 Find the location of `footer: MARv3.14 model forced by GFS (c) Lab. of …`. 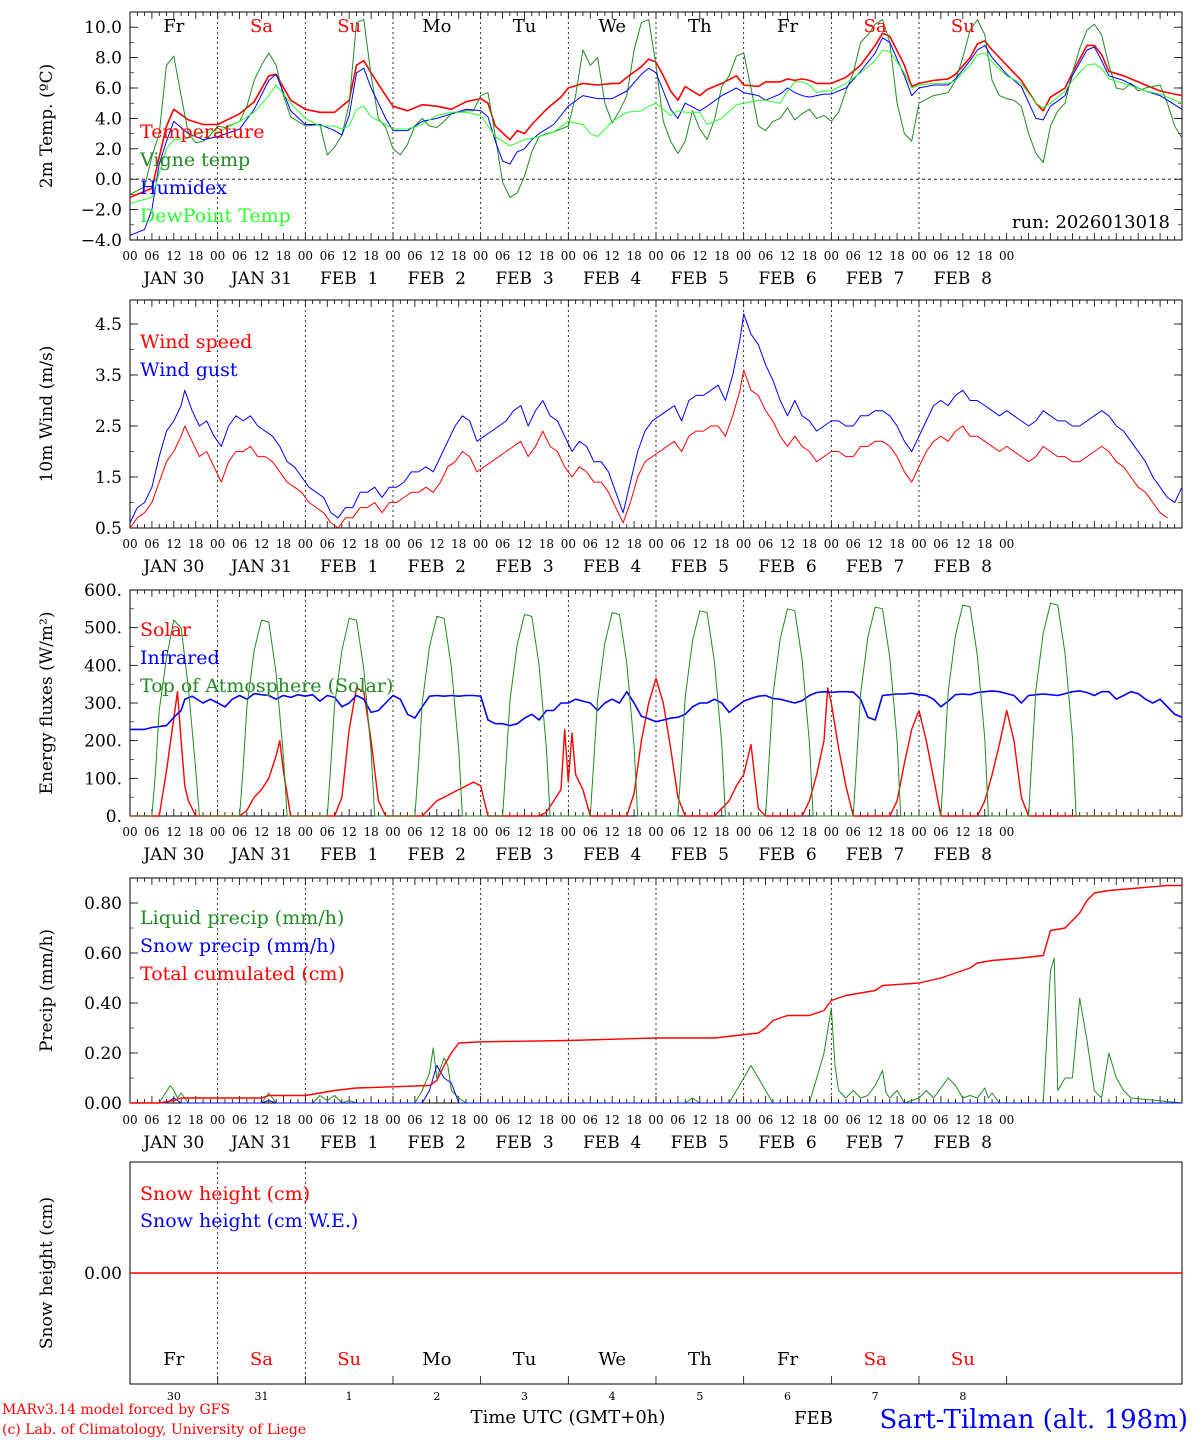

footer: MARv3.14 model forced by GFS (c) Lab. of … is located at coordinates (595, 1420).